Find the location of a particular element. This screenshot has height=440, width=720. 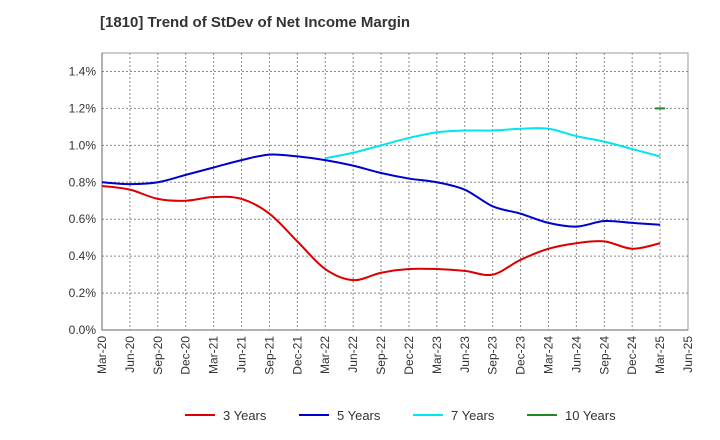

x-tick-label: Jun-24 is located at coordinates (576, 354).